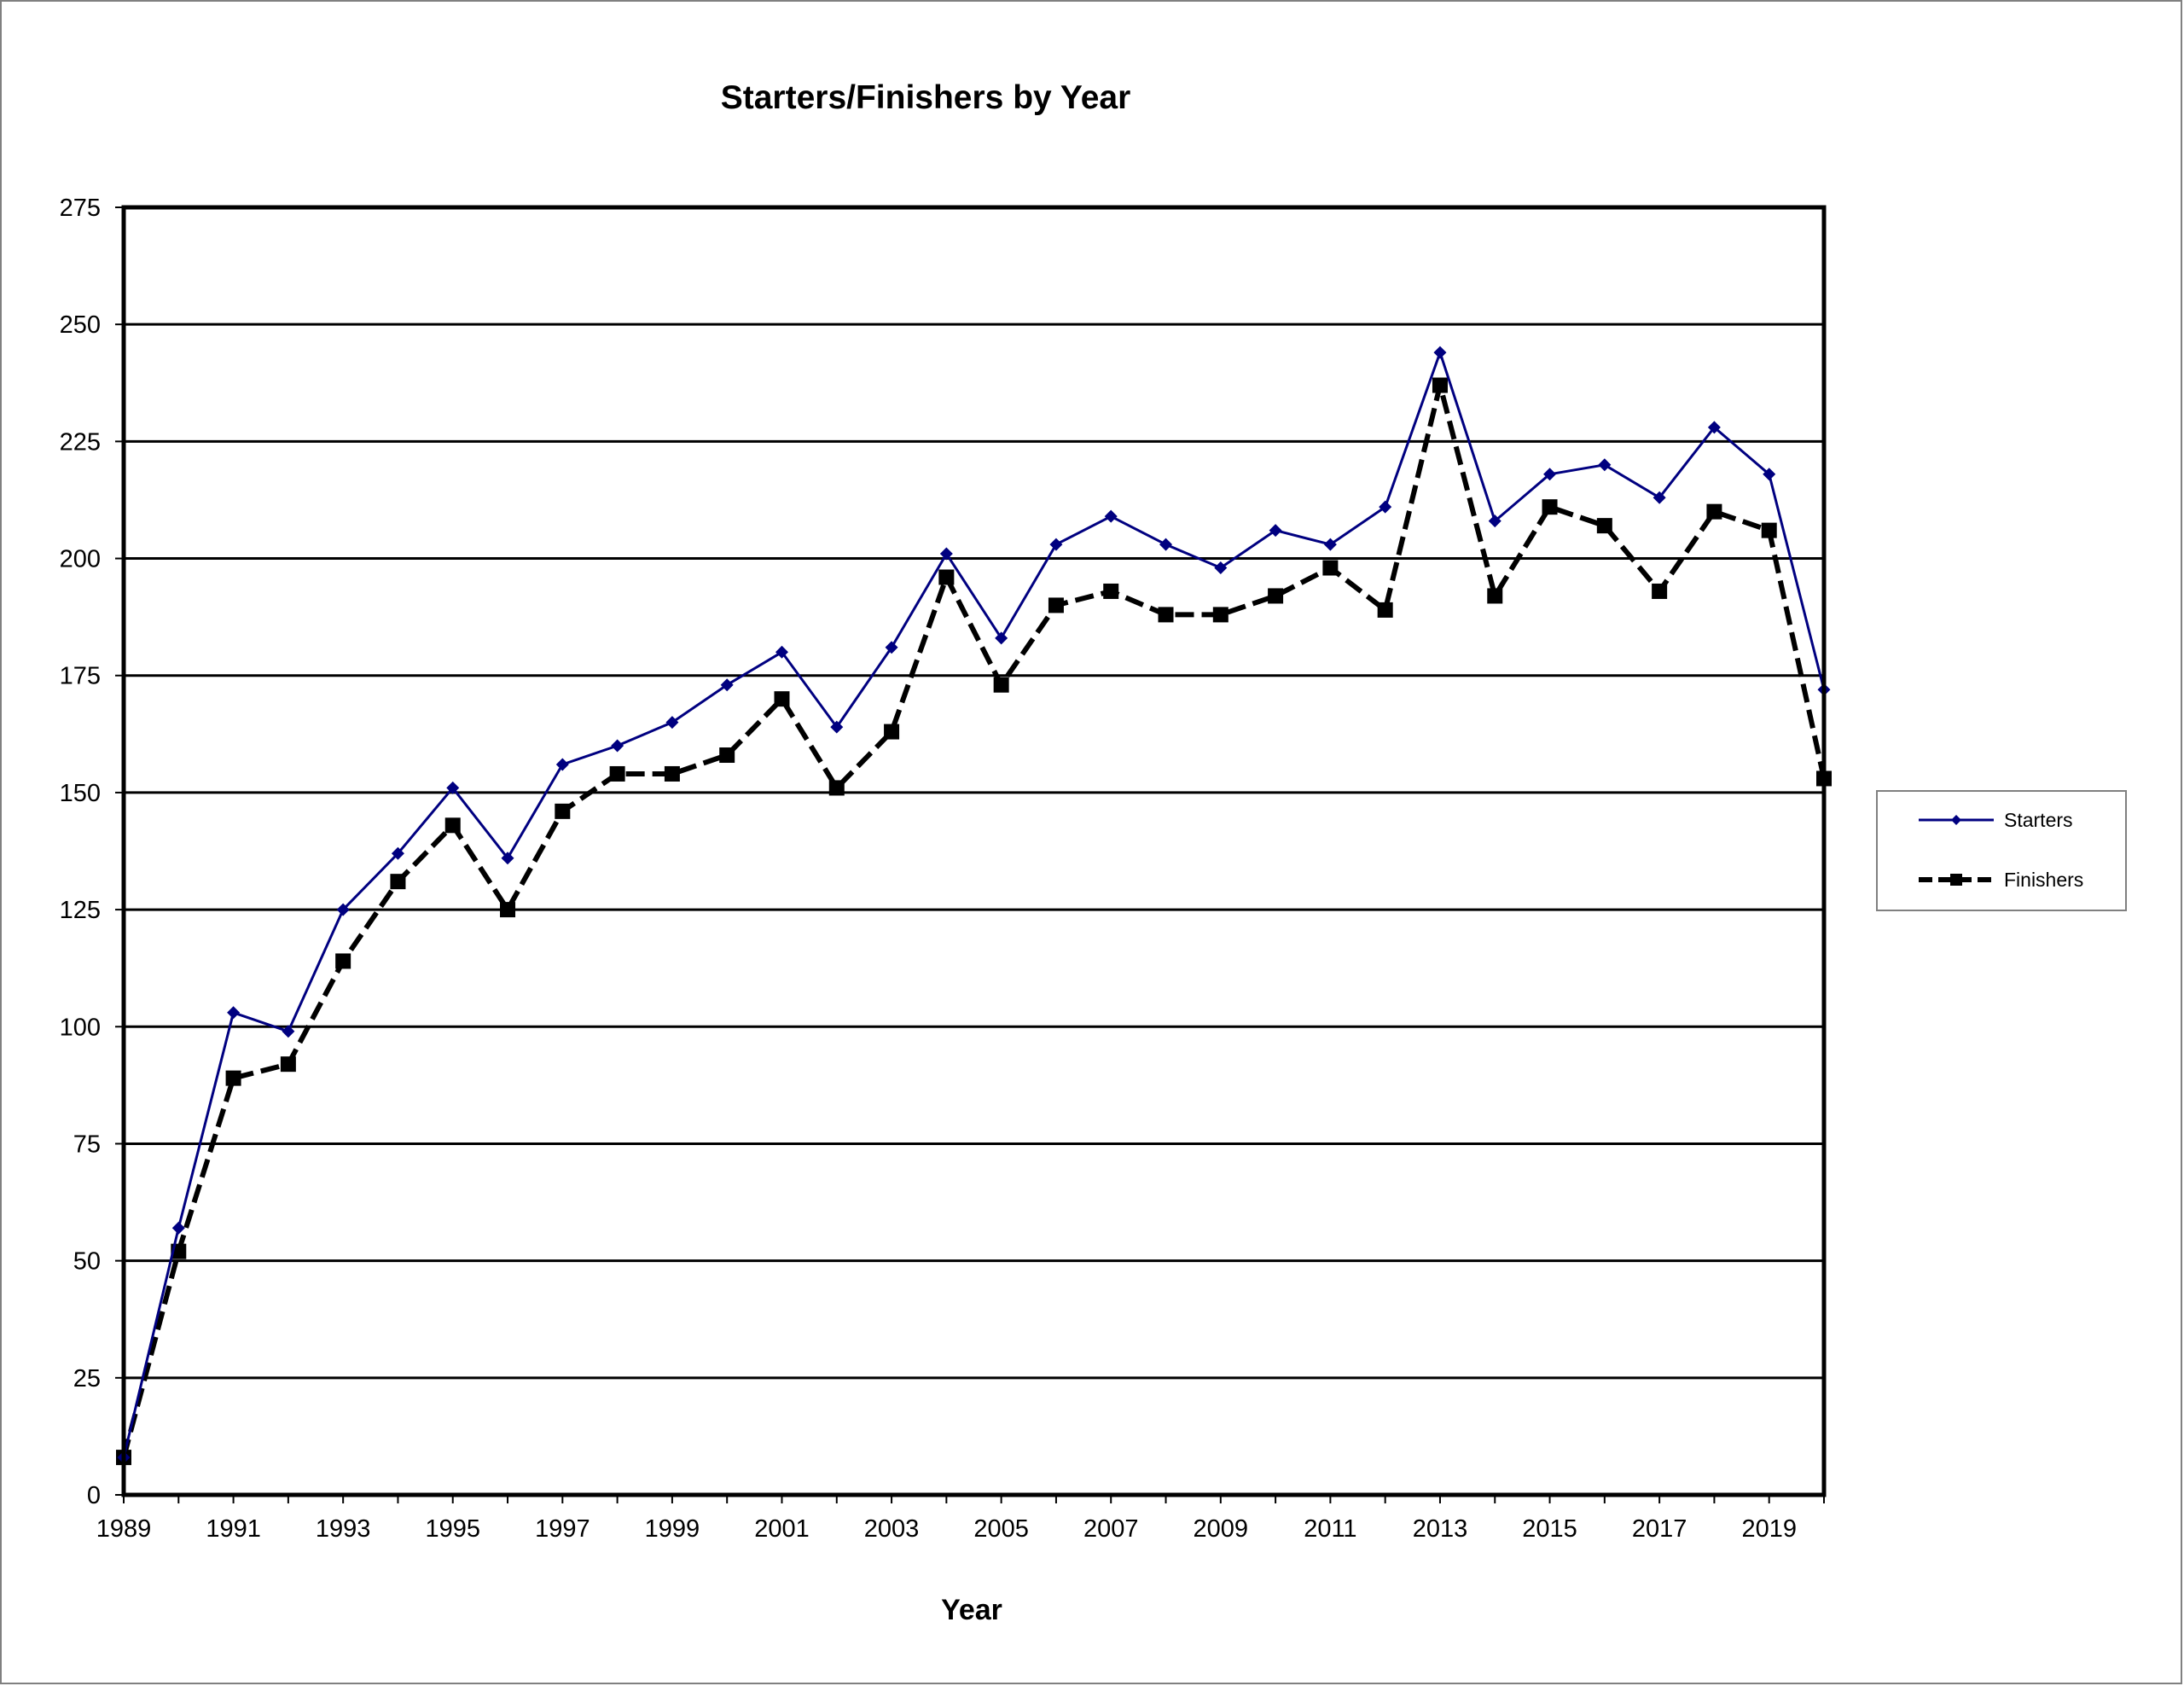 The width and height of the screenshot is (2184, 1686). Describe the element at coordinates (87, 1144) in the screenshot. I see `y-tick-label: 75` at that location.